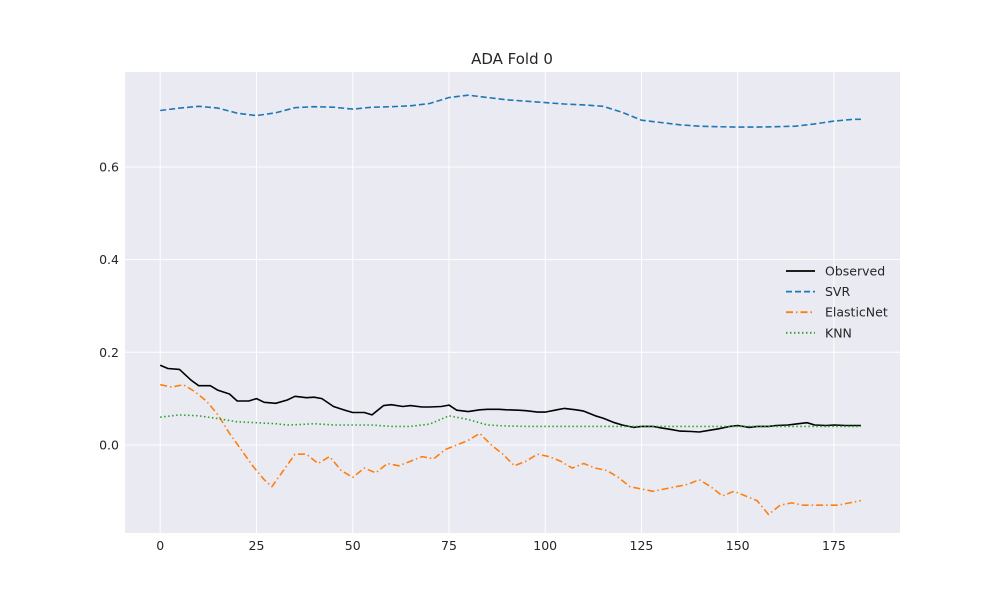 The width and height of the screenshot is (1000, 604). Describe the element at coordinates (545, 545) in the screenshot. I see `x-tick-label: 100` at that location.